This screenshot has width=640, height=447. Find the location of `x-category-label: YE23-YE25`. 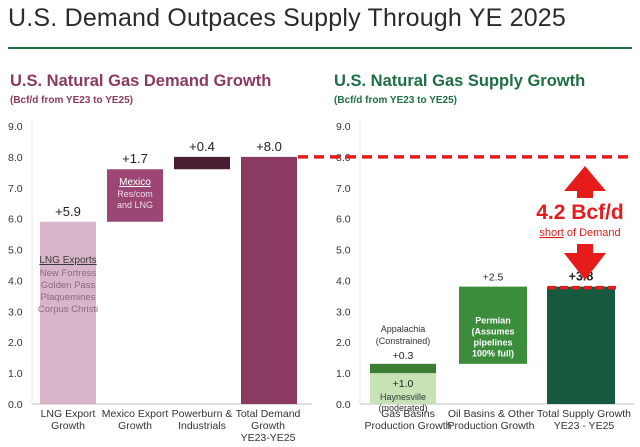

x-category-label: YE23-YE25 is located at coordinates (268, 438).